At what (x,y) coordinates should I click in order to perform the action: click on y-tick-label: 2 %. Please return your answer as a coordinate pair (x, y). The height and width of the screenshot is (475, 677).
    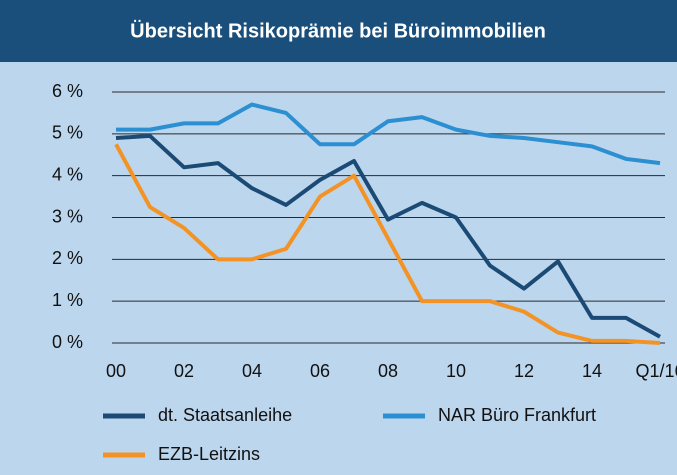
    Looking at the image, I should click on (67, 258).